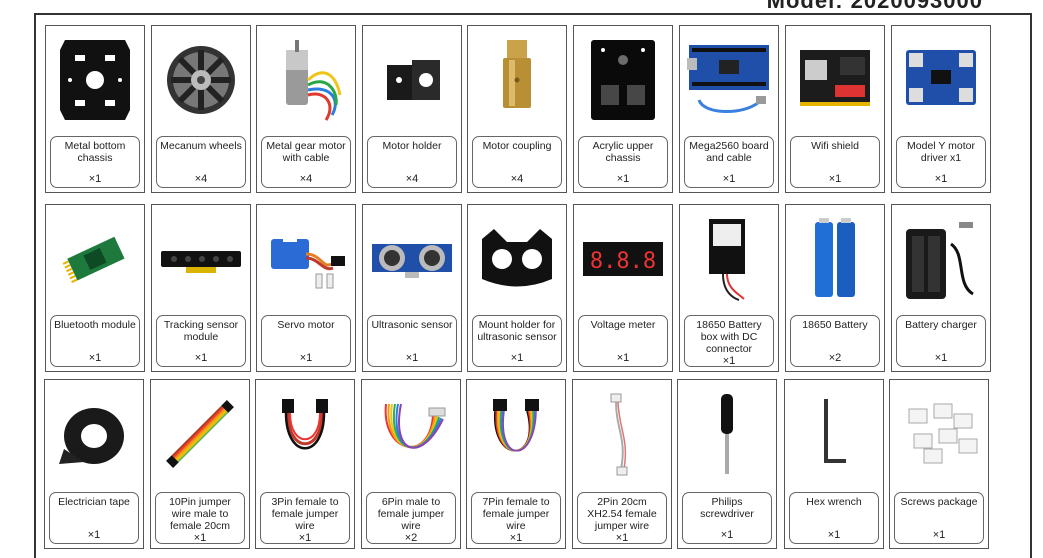 The width and height of the screenshot is (1043, 558). What do you see at coordinates (729, 337) in the screenshot?
I see `part-name: 18650 Battery box with DC connector` at bounding box center [729, 337].